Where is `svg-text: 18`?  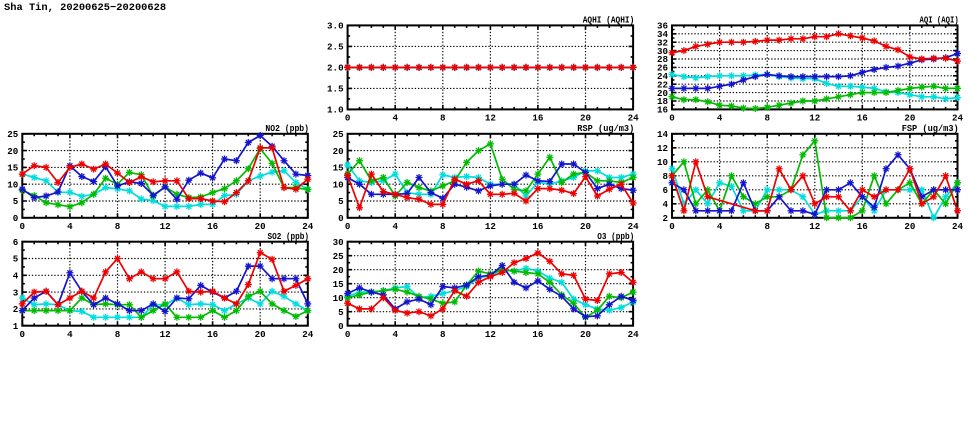 svg-text: 18 is located at coordinates (663, 101).